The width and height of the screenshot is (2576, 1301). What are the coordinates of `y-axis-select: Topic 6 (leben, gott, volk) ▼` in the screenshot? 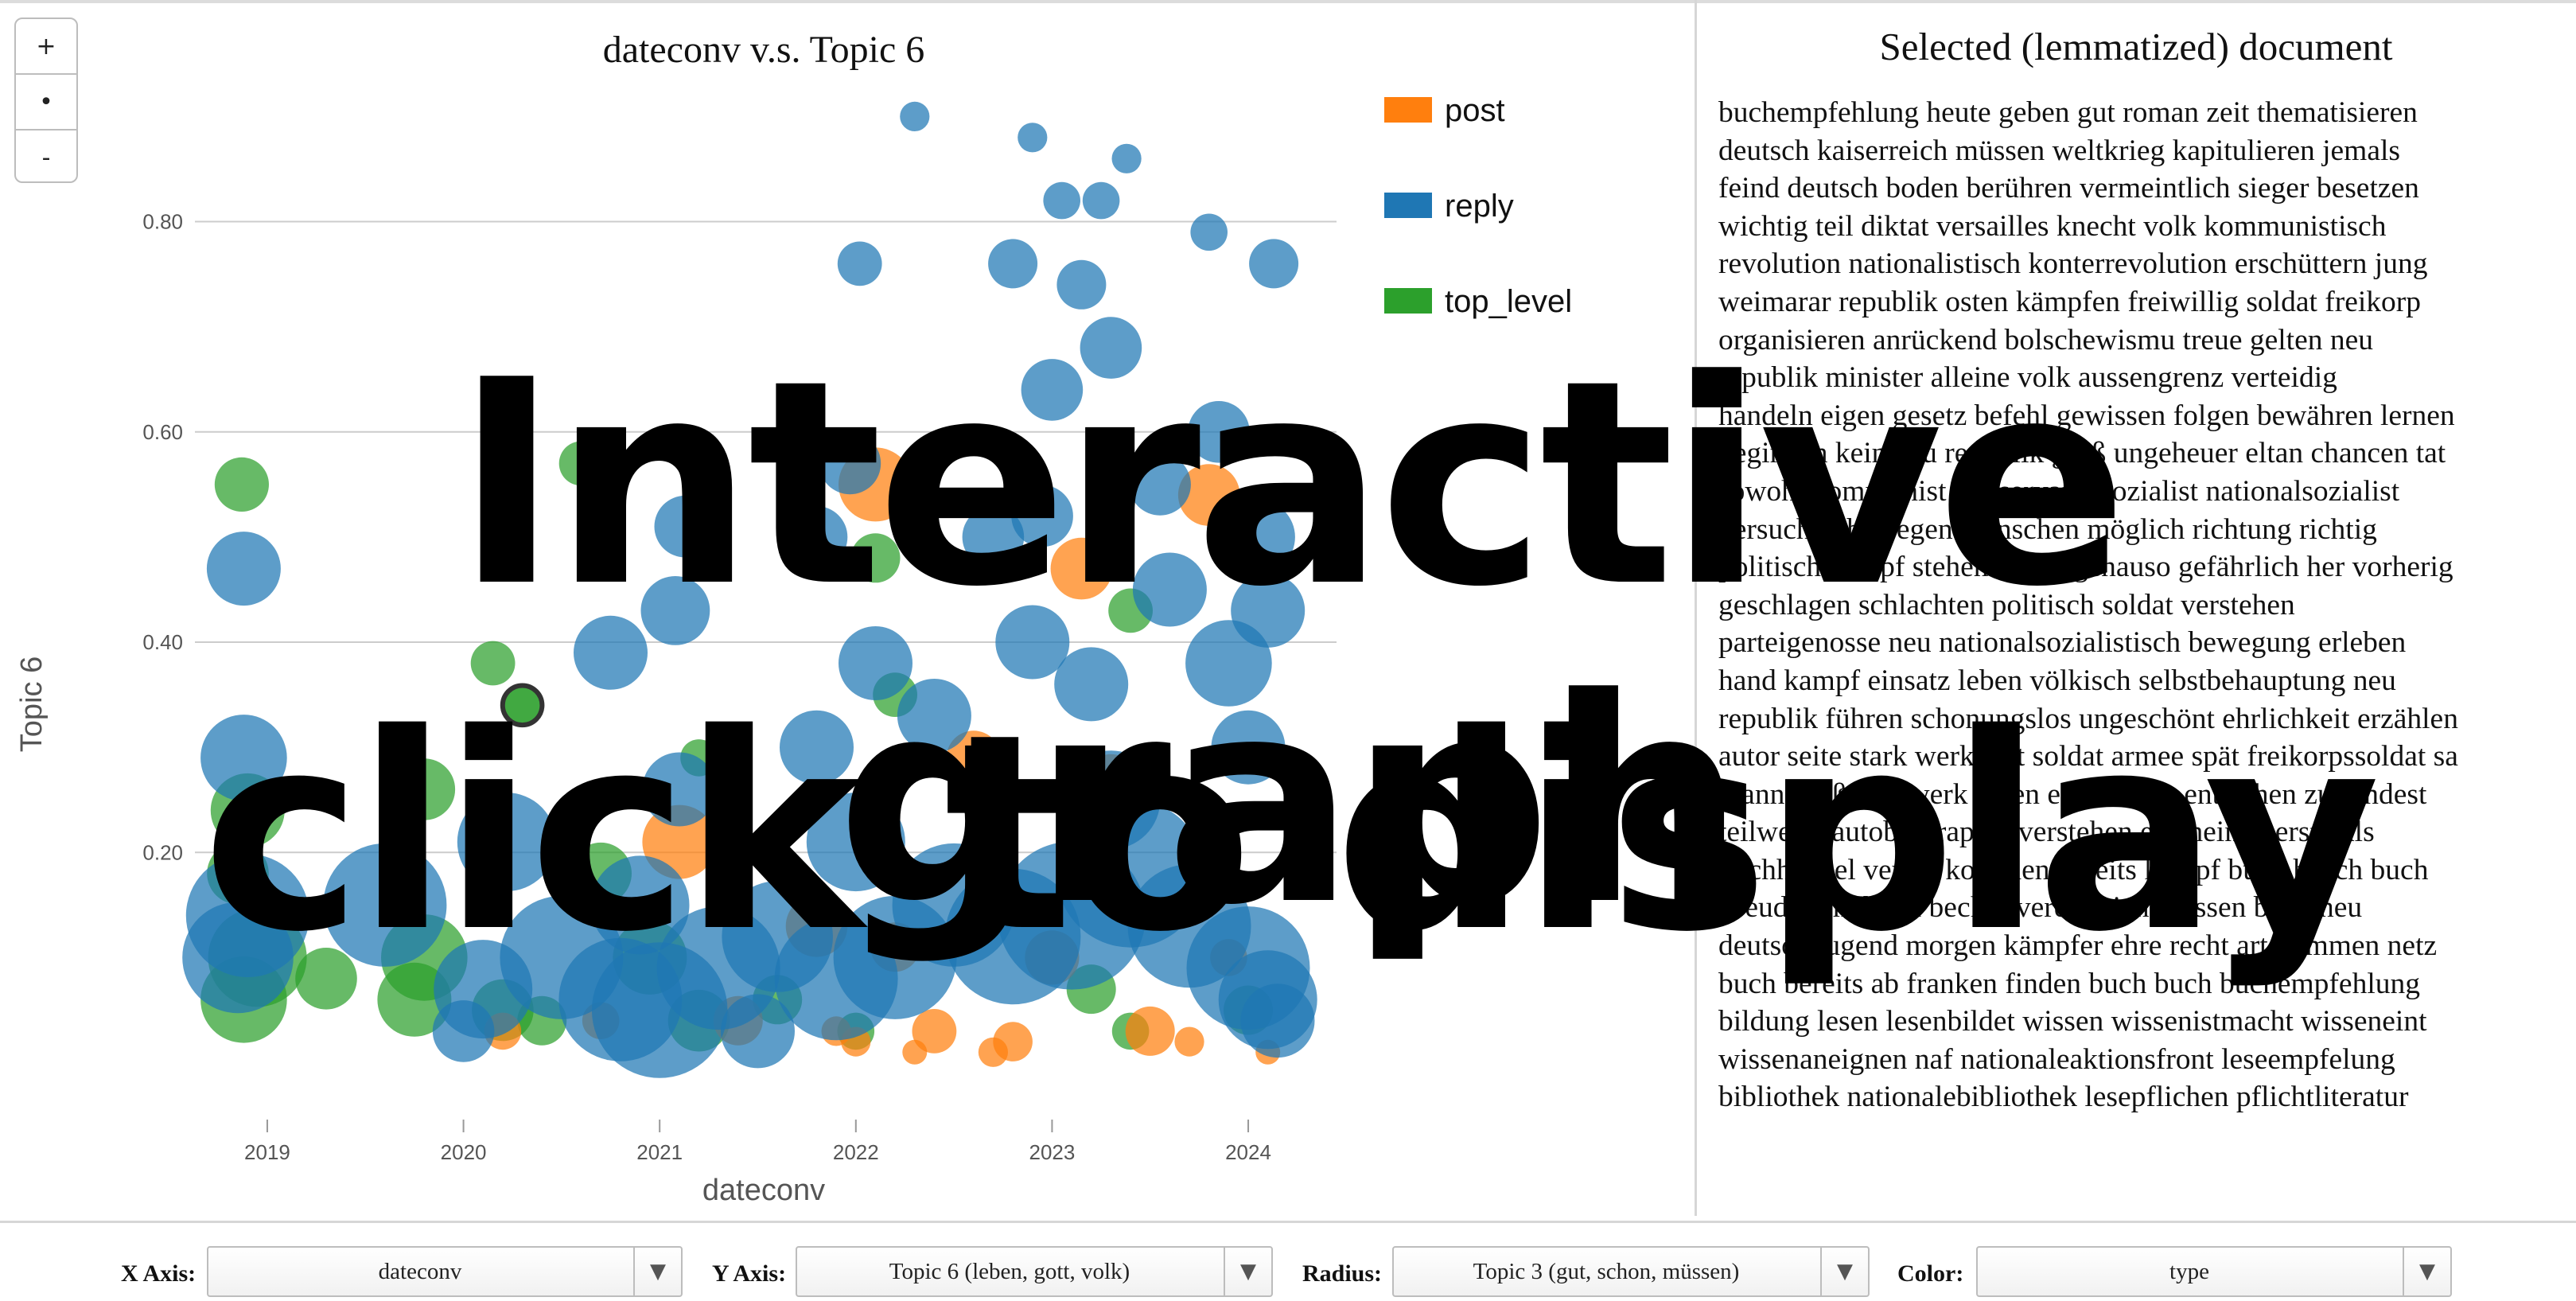 It's located at (1035, 1271).